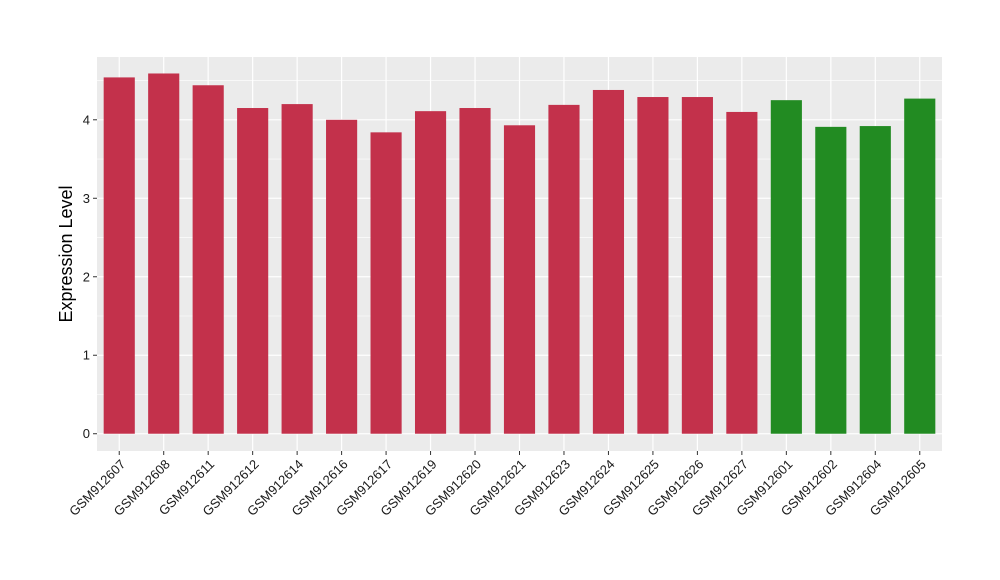  What do you see at coordinates (564, 269) in the screenshot?
I see `bar-gsm912623` at bounding box center [564, 269].